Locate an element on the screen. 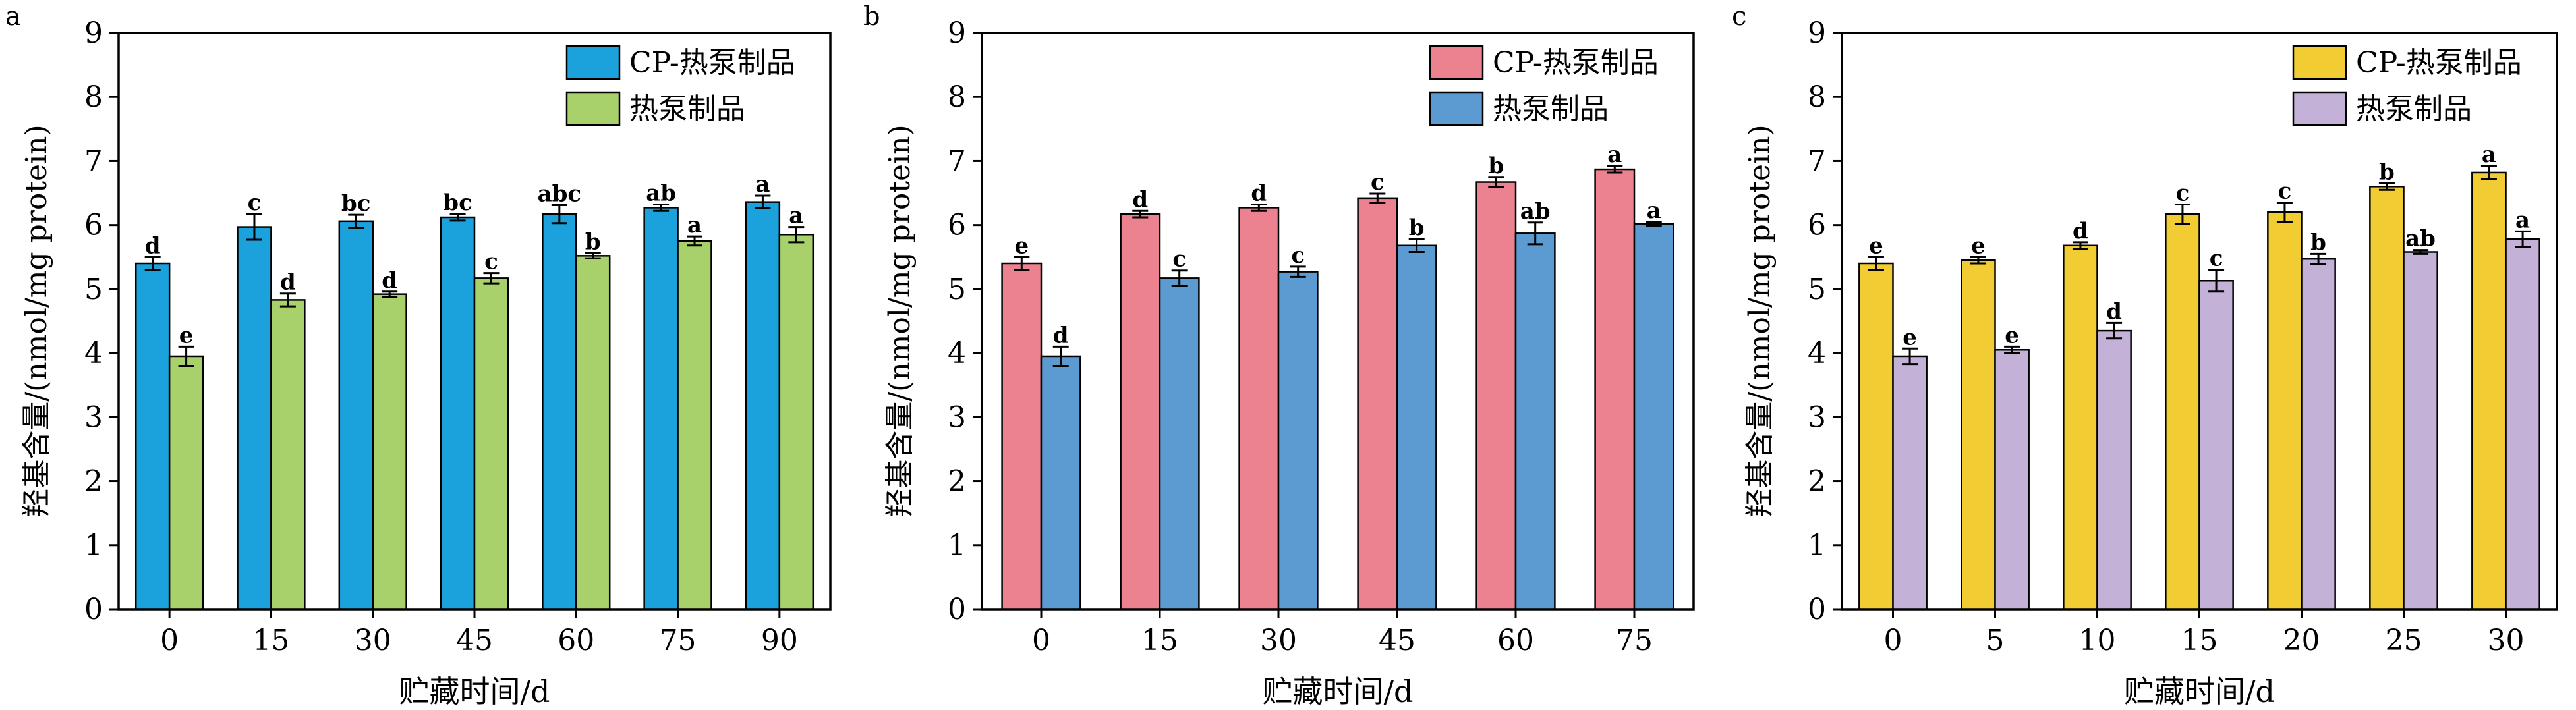 The height and width of the screenshot is (710, 2576). panel-label: b is located at coordinates (872, 17).